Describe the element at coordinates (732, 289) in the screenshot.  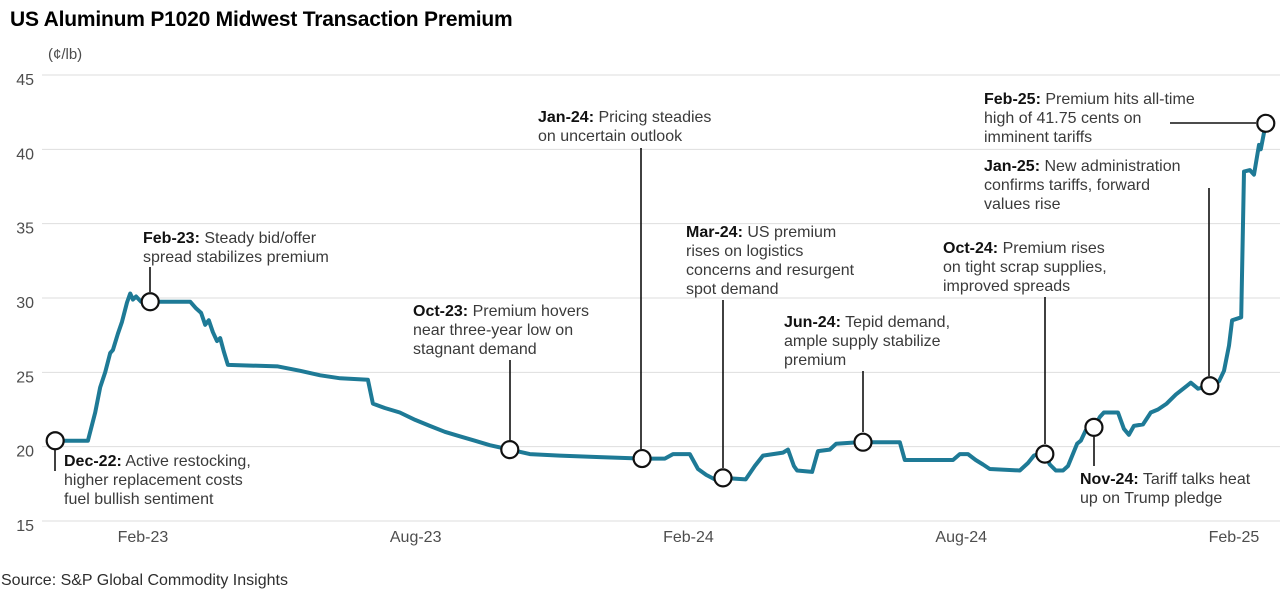
I see `annotation-text-line: spot demand` at that location.